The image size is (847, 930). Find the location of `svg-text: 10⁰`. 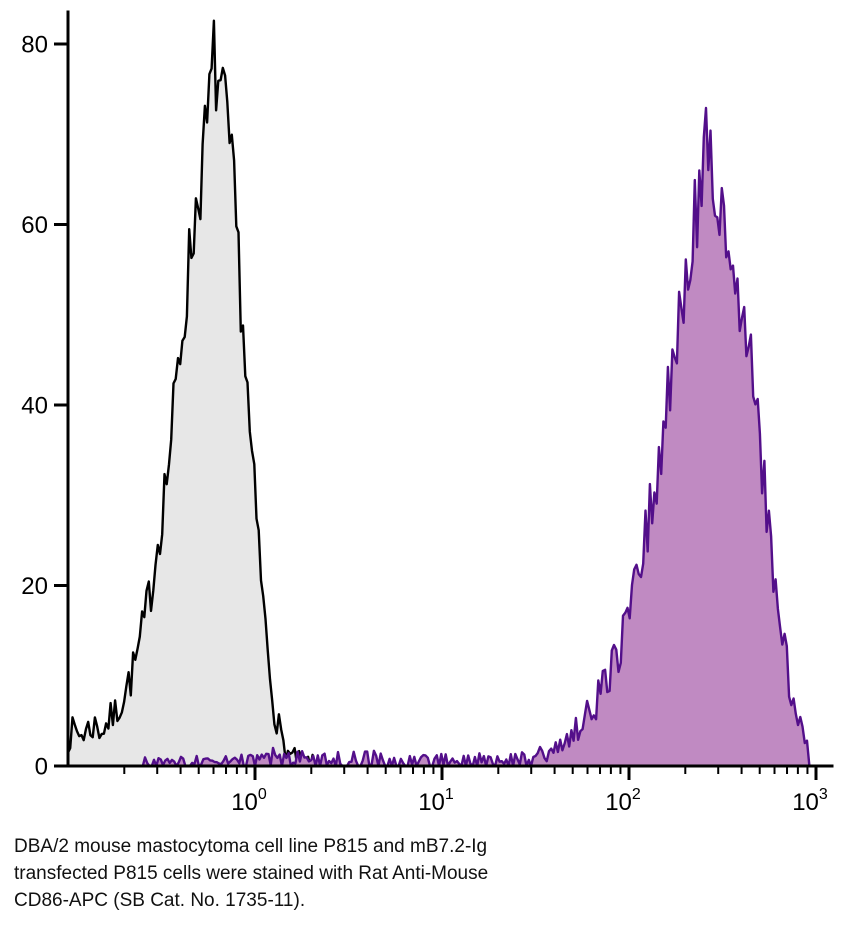

svg-text: 10⁰ is located at coordinates (249, 801).